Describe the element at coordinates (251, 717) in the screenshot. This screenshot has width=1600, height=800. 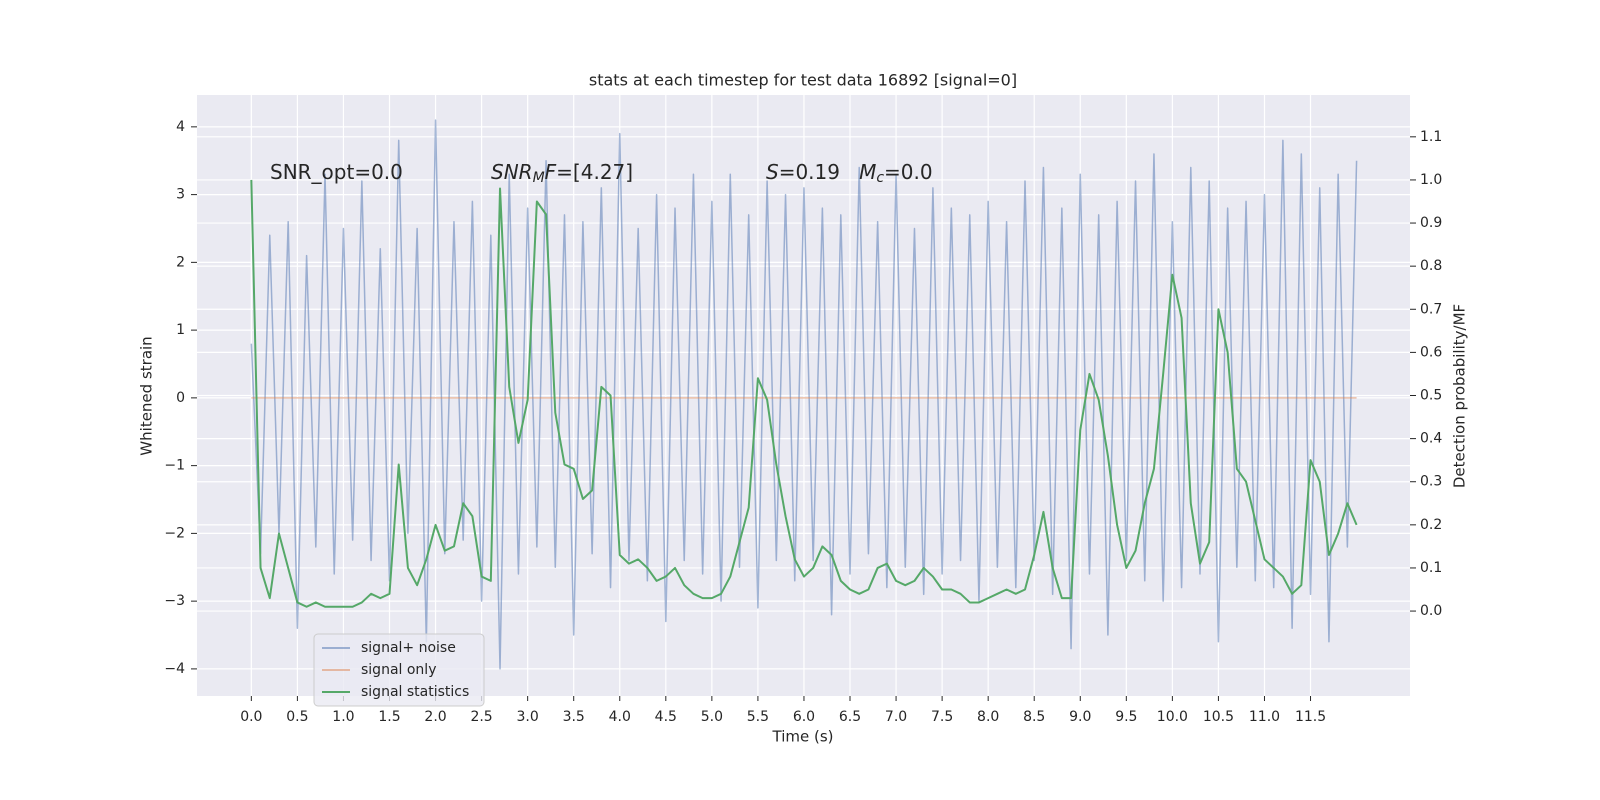
I see `x-tick-label: 0.0` at that location.